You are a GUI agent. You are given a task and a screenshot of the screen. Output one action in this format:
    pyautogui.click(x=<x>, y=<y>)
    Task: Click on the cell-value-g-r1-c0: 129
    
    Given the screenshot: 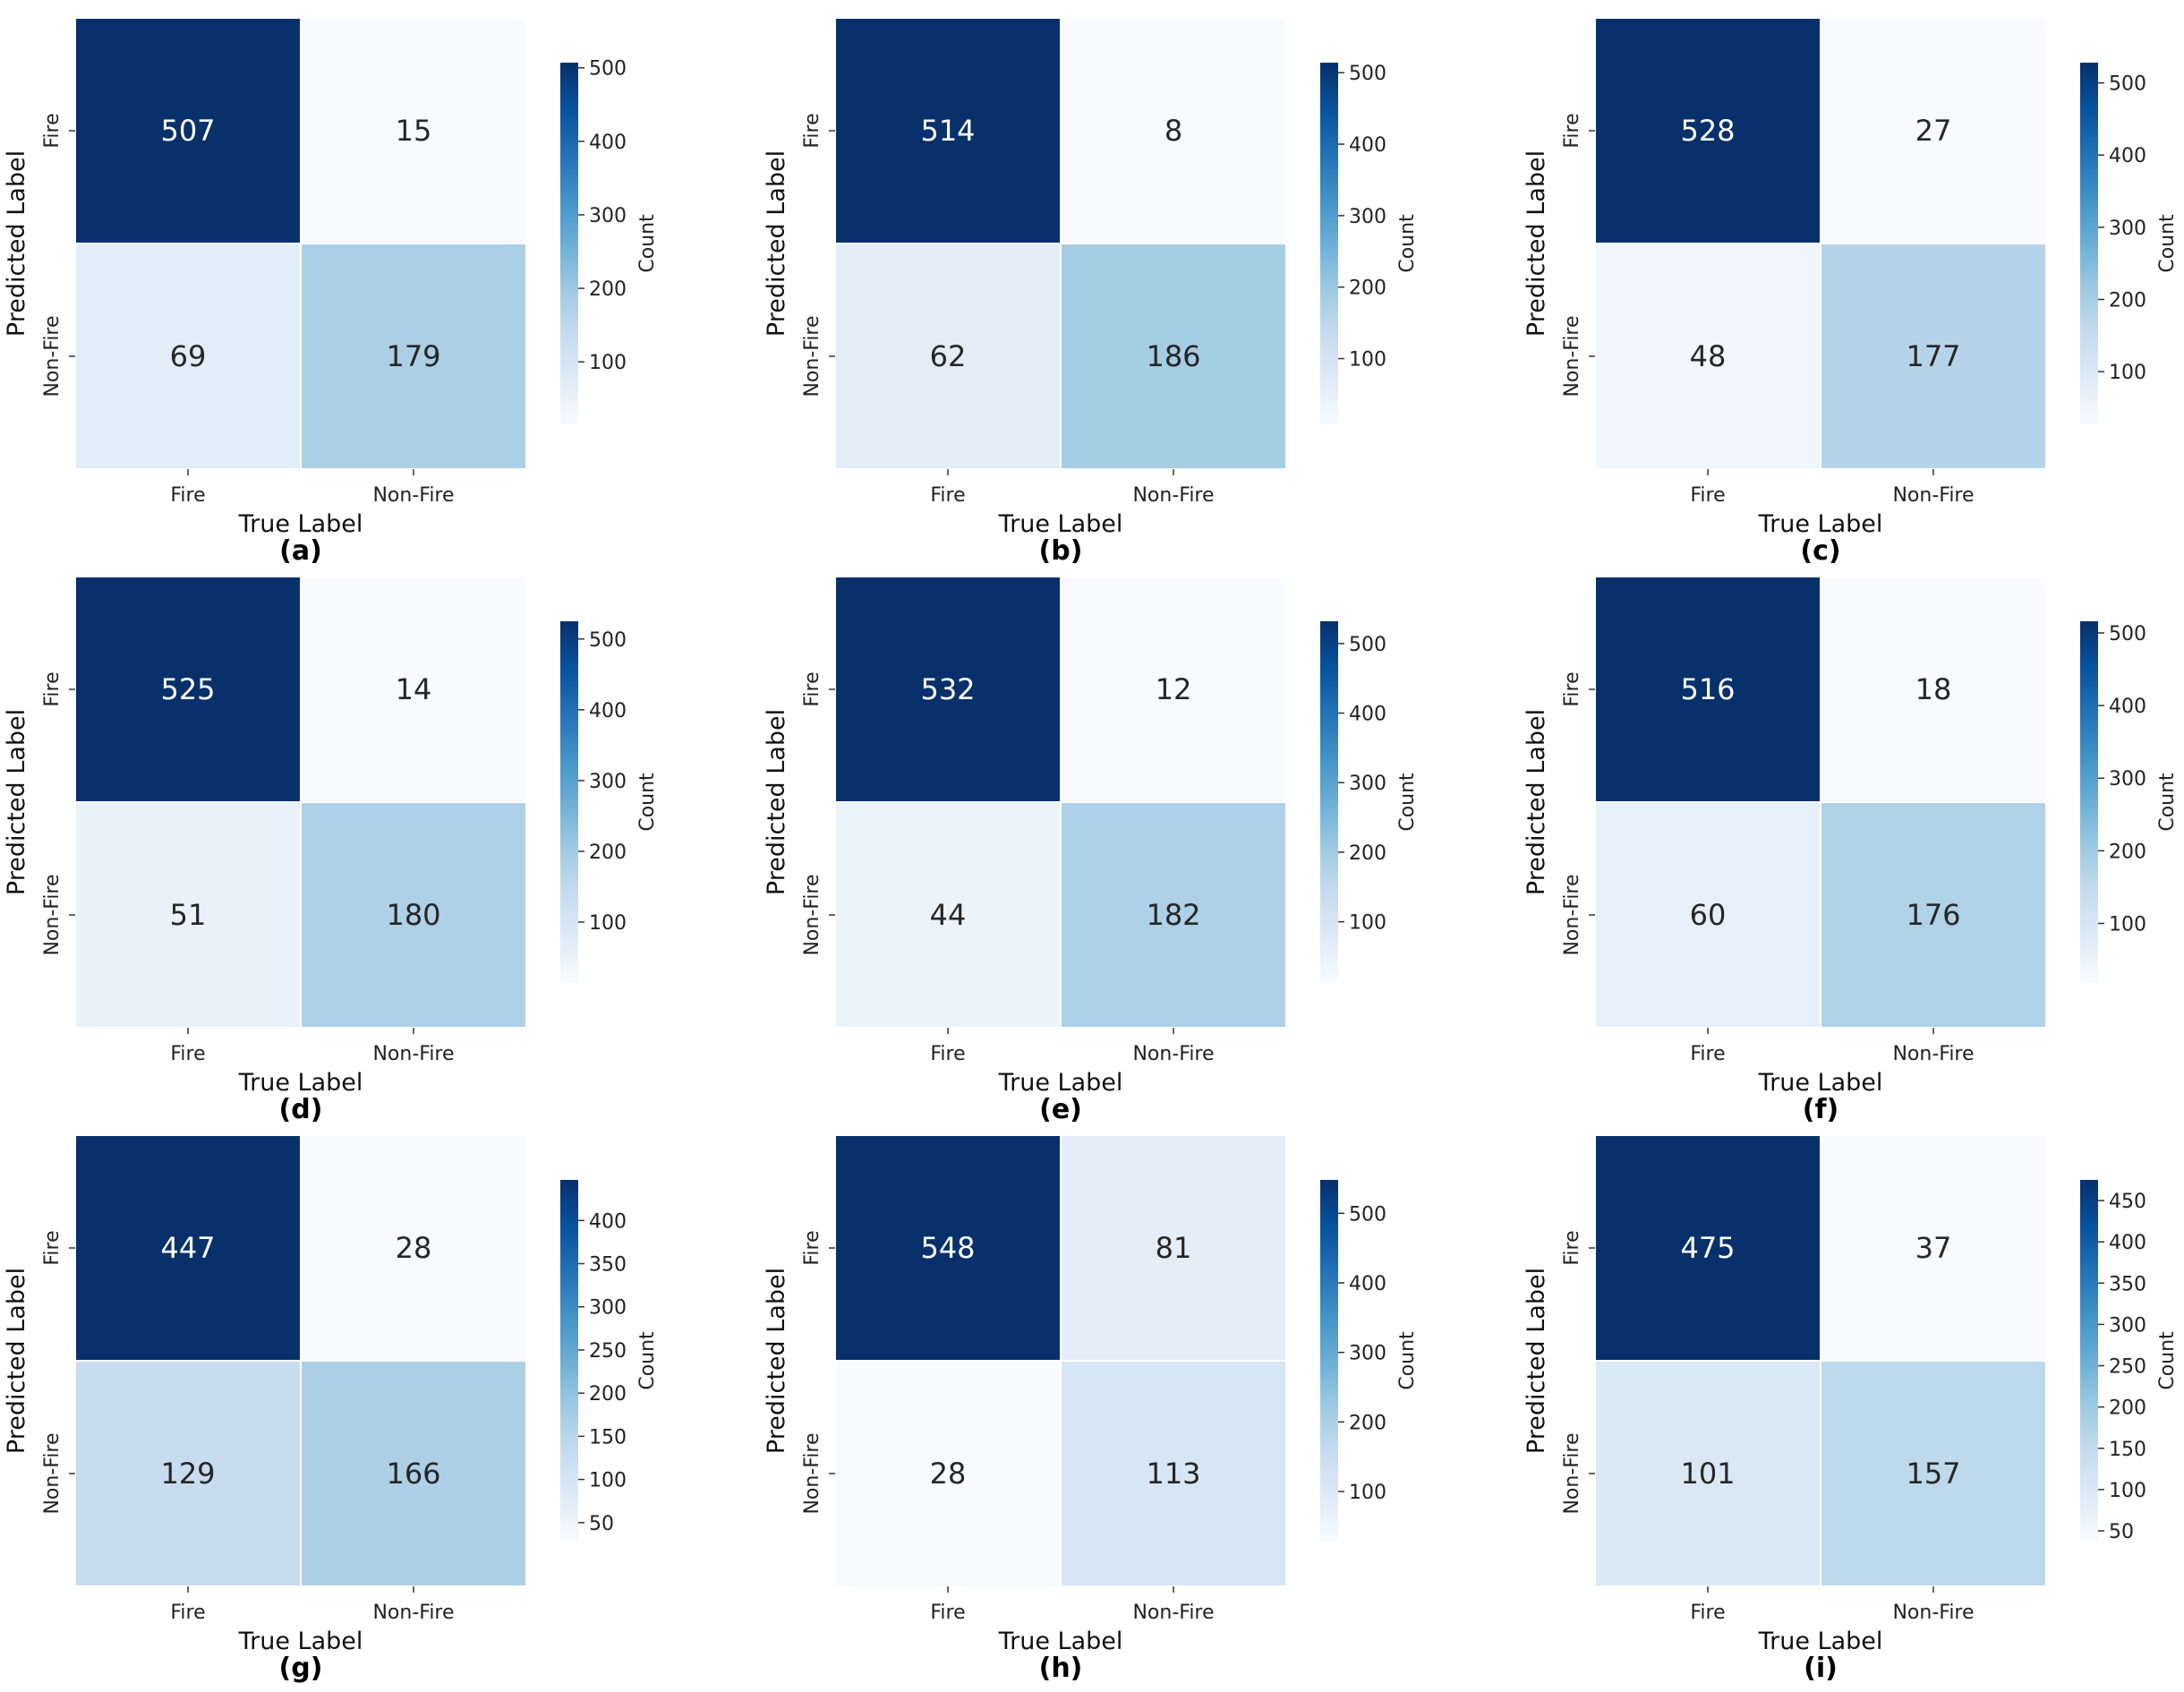 What is the action you would take?
    pyautogui.click(x=187, y=1474)
    